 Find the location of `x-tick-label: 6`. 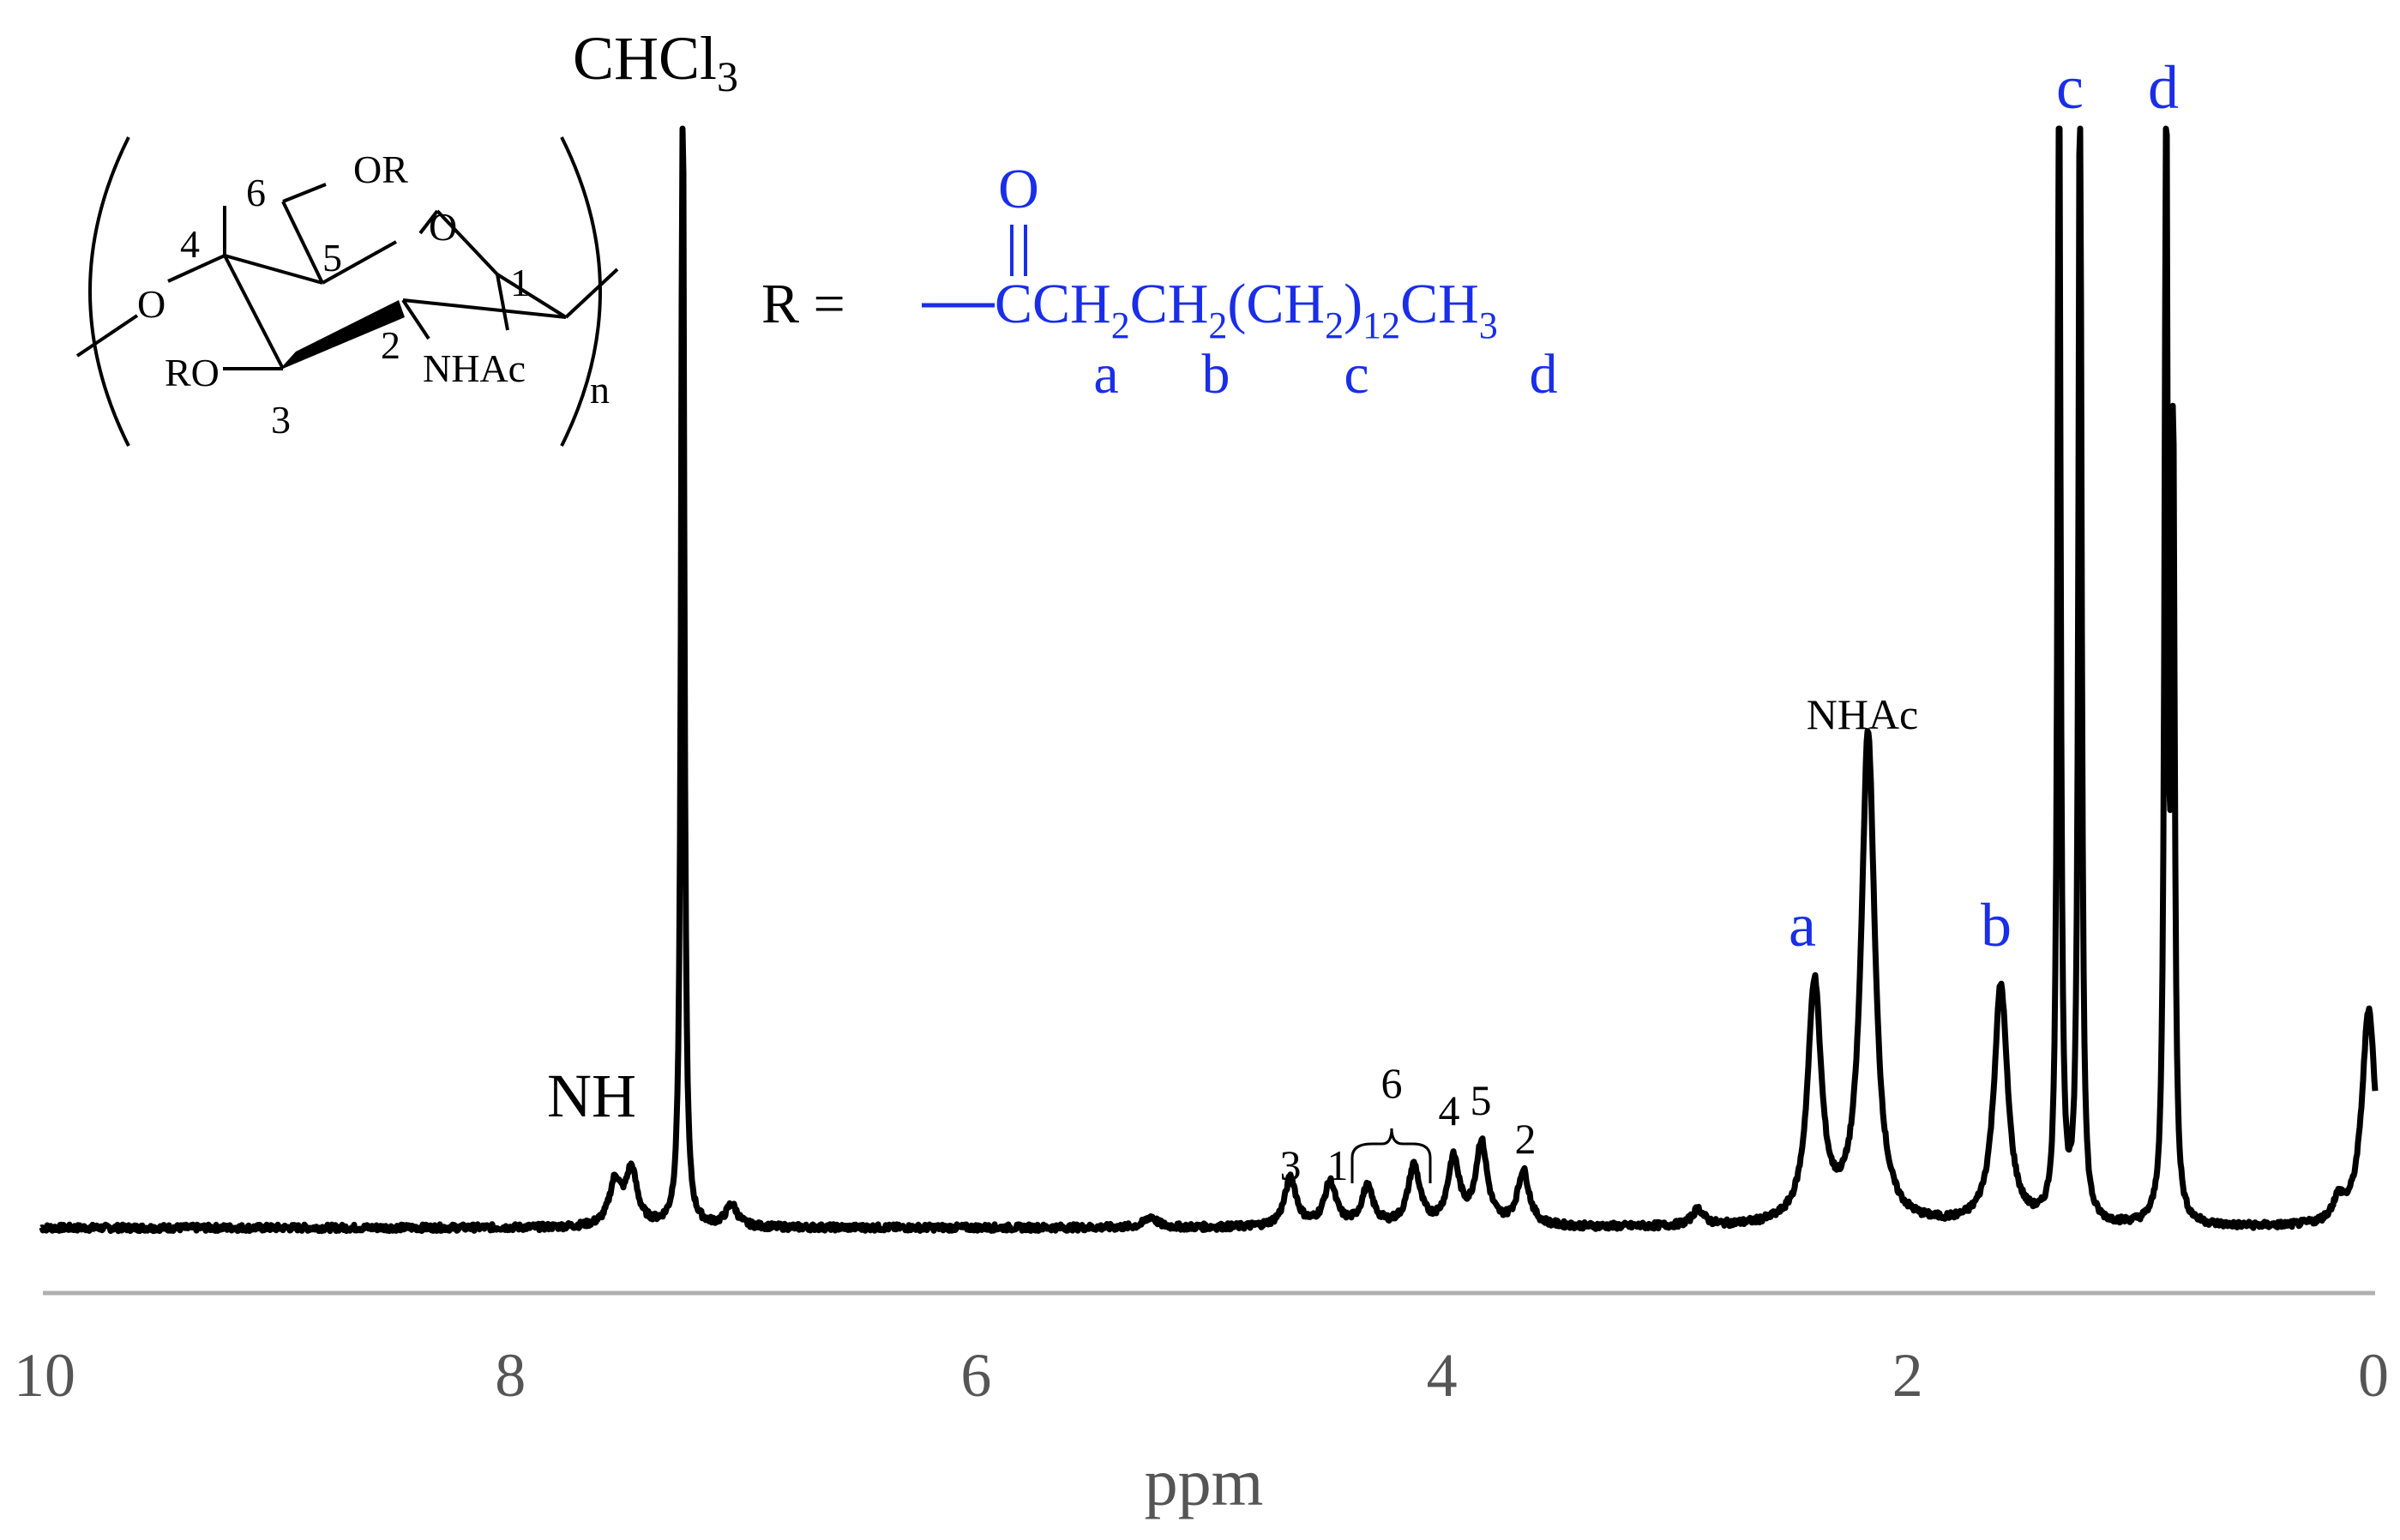

x-tick-label: 6 is located at coordinates (976, 1375).